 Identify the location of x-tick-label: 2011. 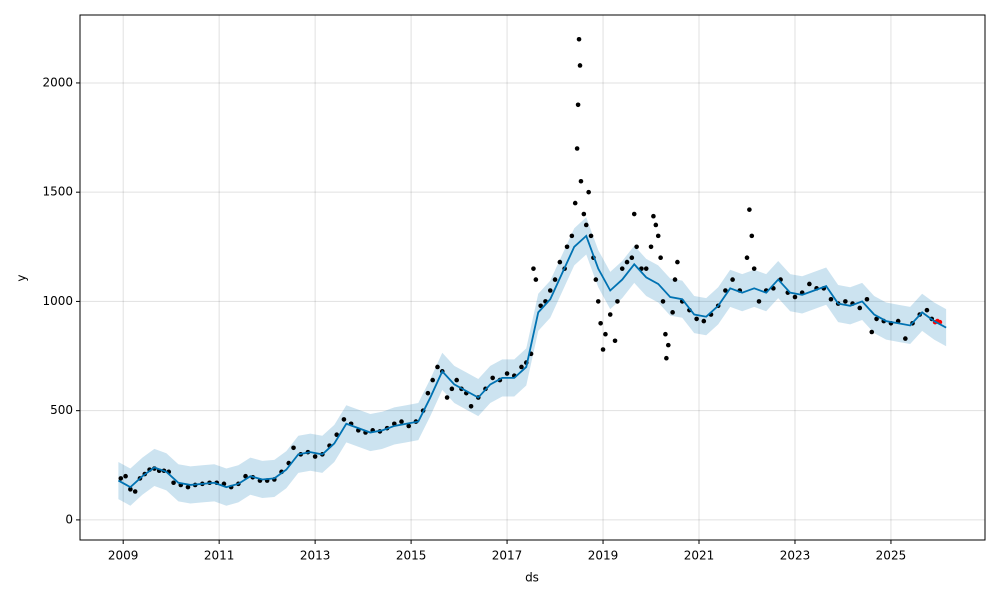
(219, 556).